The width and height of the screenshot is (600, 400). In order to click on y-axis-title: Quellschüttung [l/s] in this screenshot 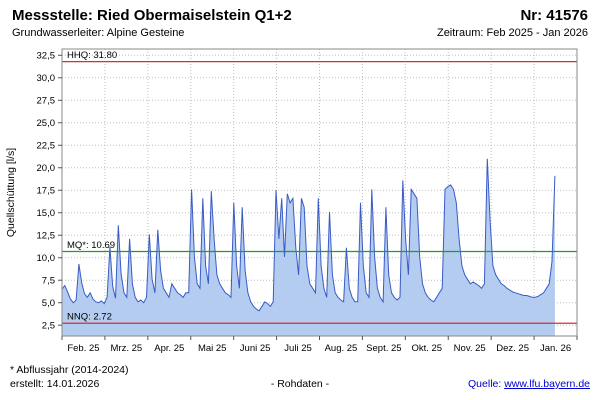, I will do `click(11, 192)`.